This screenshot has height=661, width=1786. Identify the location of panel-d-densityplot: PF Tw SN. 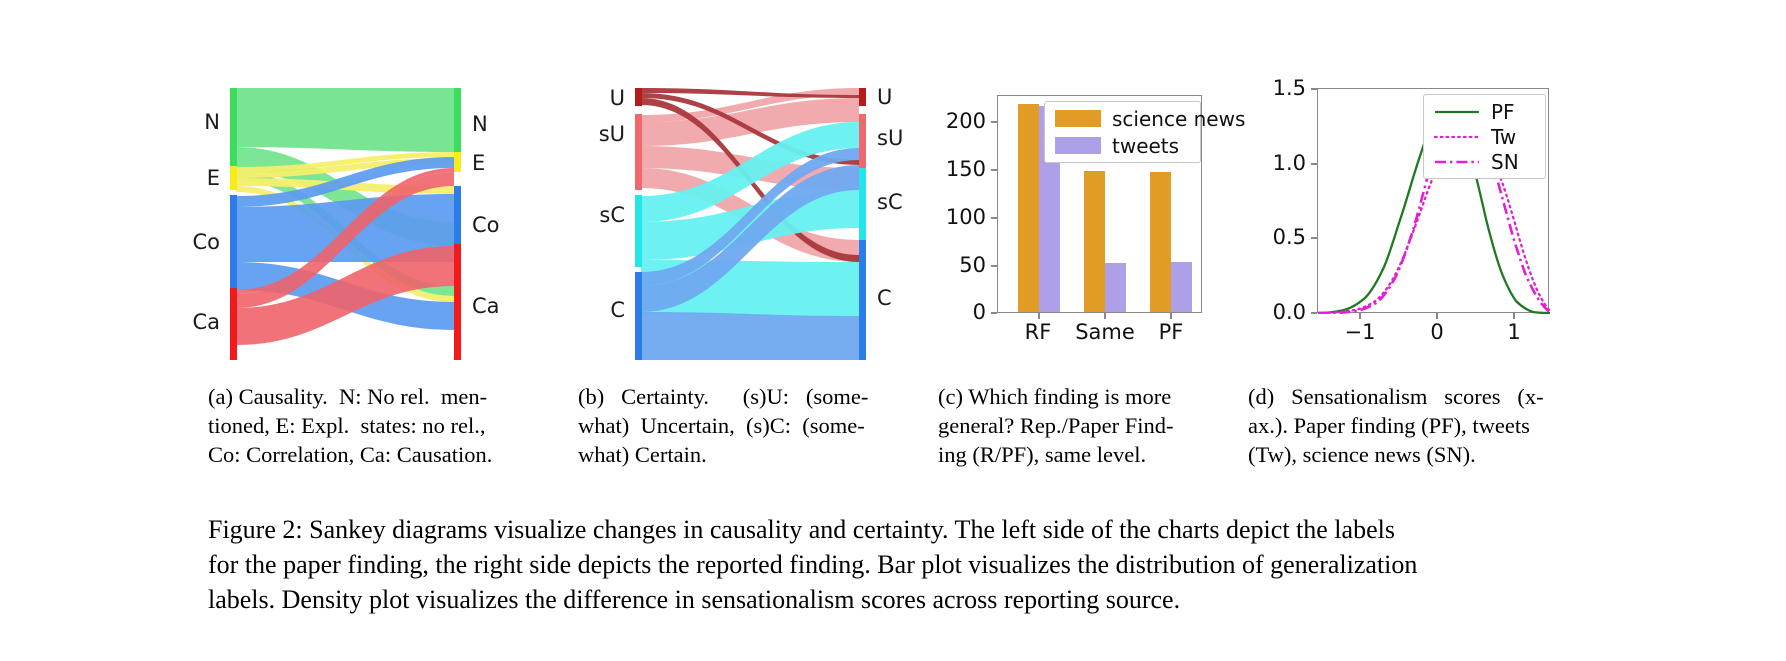
(1410, 180).